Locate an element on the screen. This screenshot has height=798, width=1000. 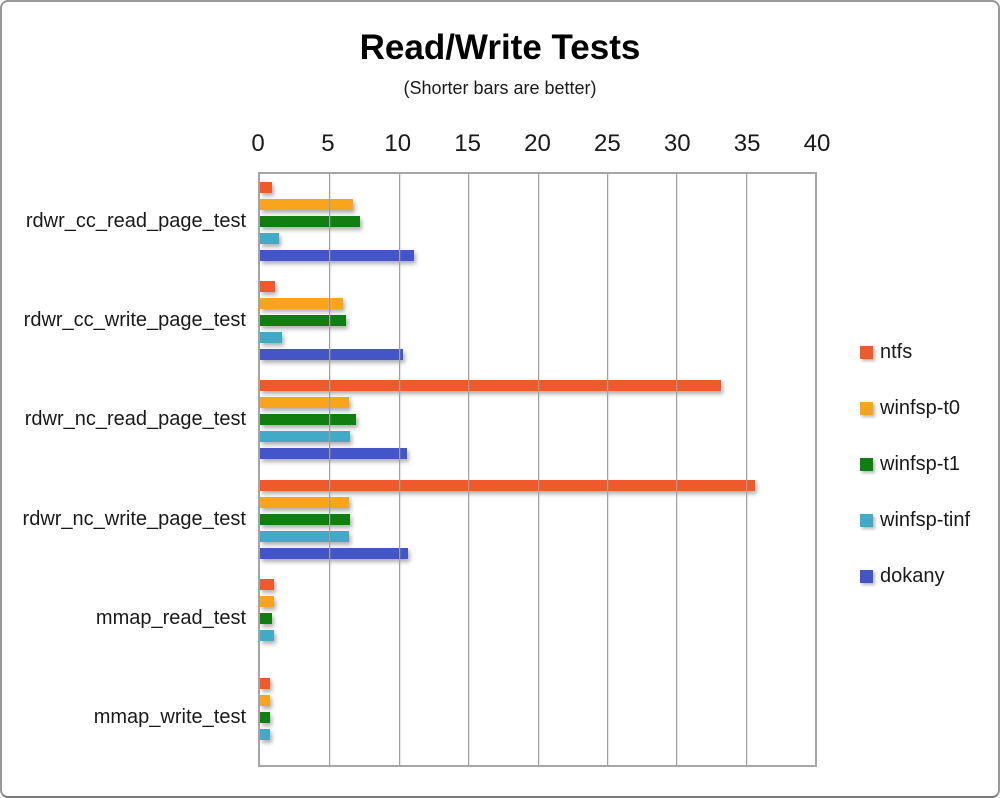
x-tick-label: 10 is located at coordinates (398, 143).